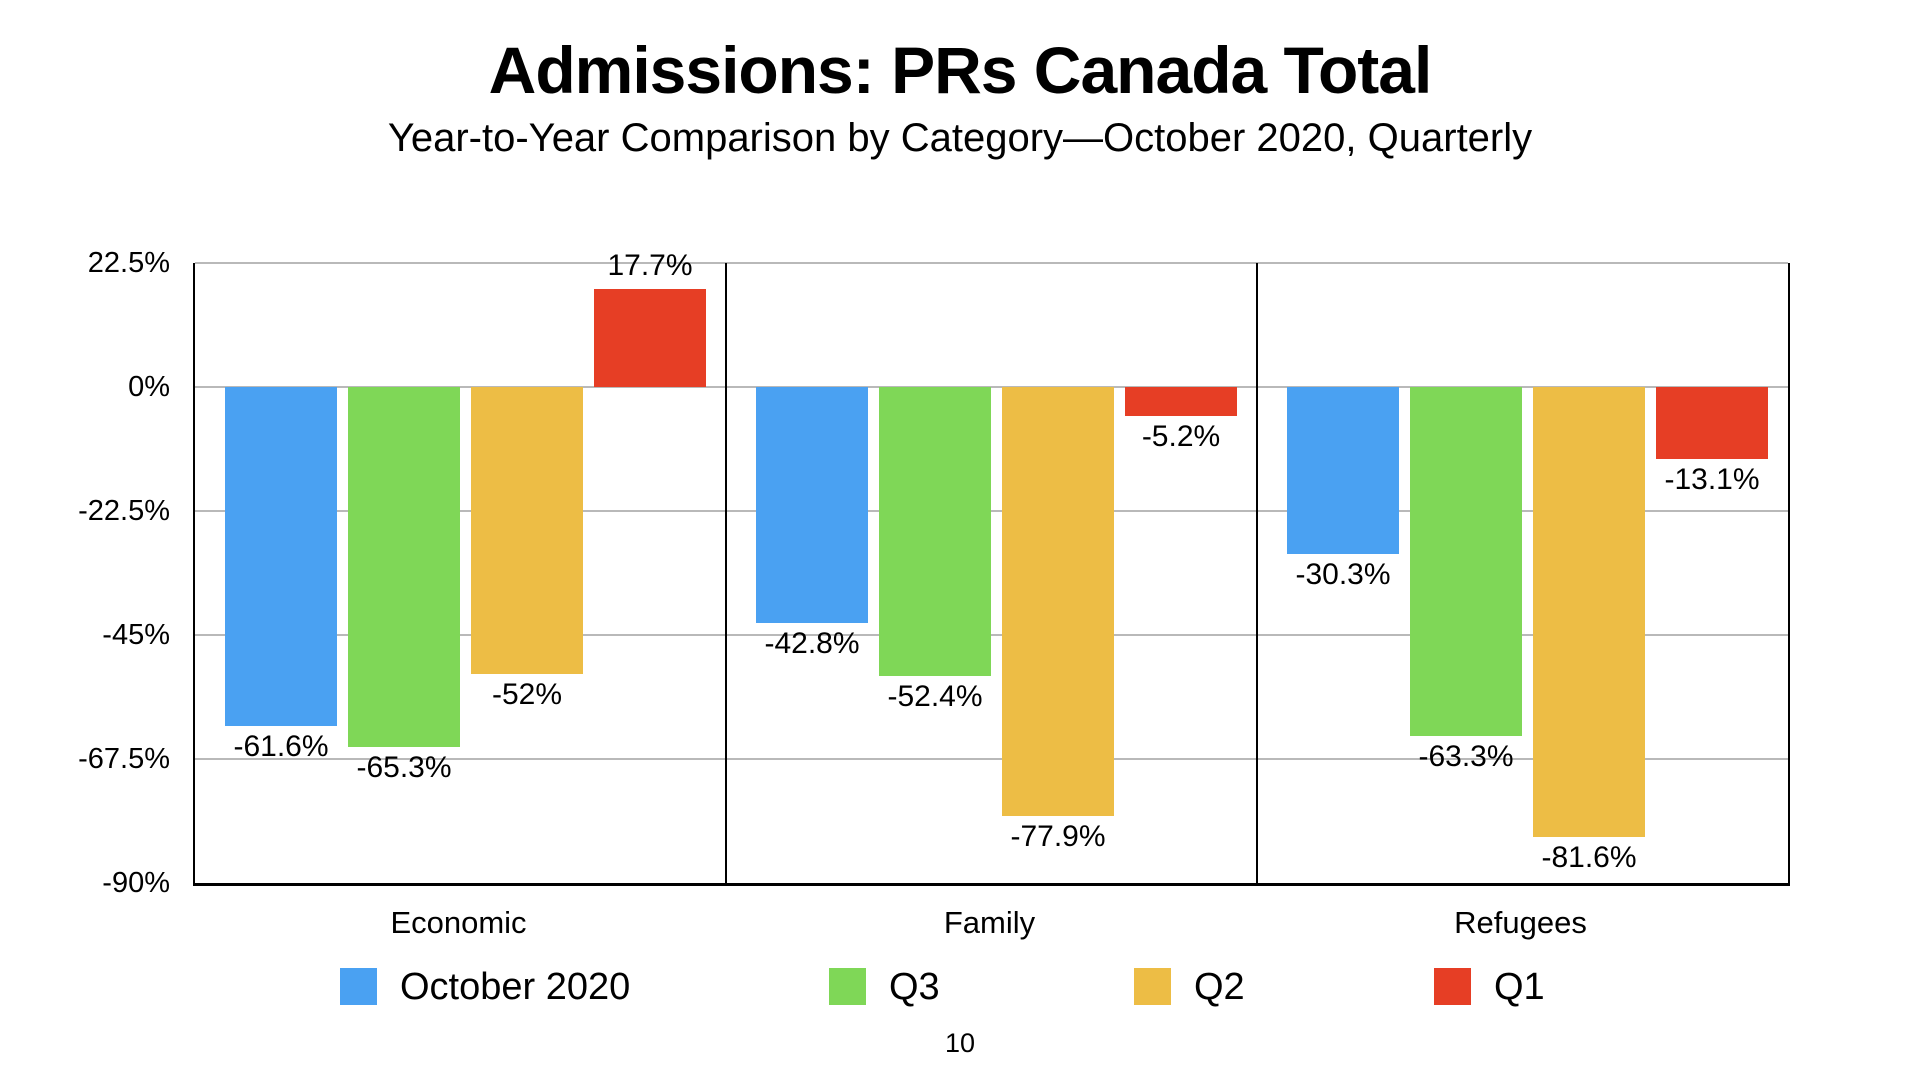 This screenshot has height=1080, width=1920. I want to click on y-tick-label: 0%, so click(149, 387).